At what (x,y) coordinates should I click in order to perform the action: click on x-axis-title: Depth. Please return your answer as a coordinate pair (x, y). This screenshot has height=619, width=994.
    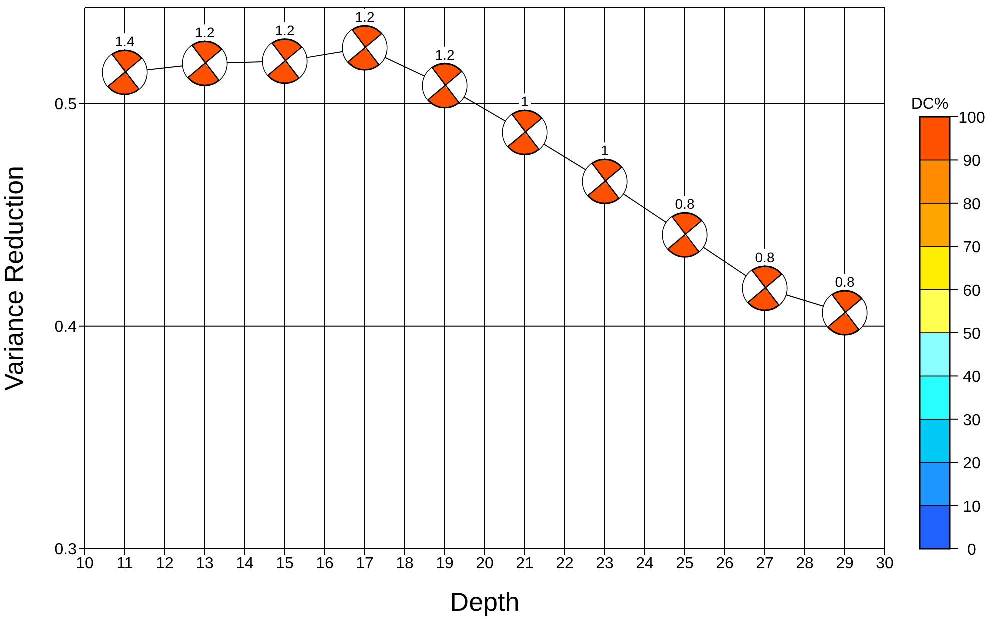
    Looking at the image, I should click on (485, 602).